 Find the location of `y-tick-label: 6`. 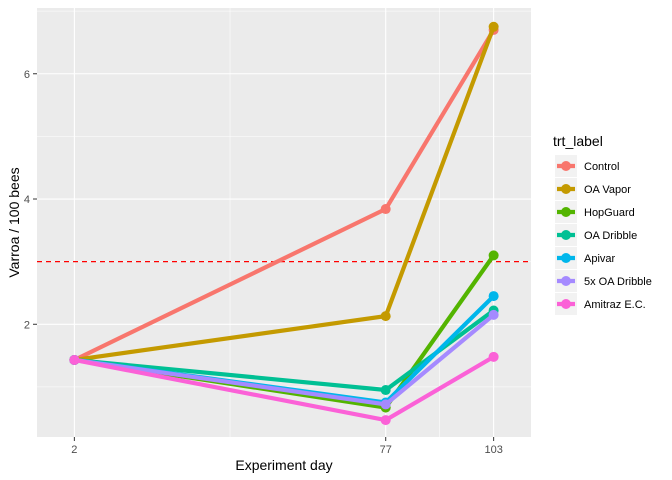

y-tick-label: 6 is located at coordinates (27, 75).